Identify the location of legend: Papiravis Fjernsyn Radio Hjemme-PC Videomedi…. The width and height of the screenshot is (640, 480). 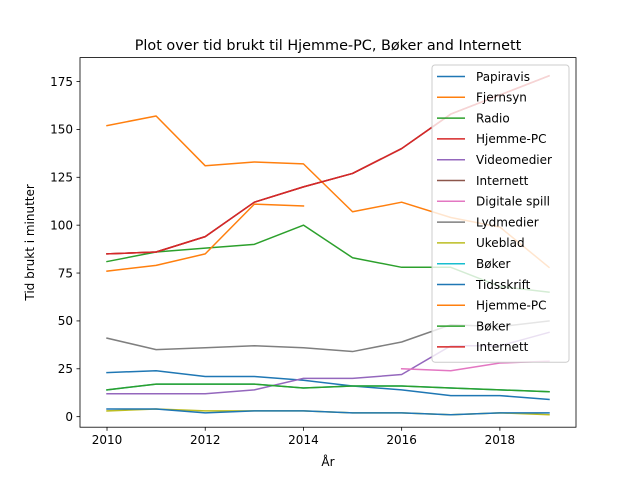
(500, 213).